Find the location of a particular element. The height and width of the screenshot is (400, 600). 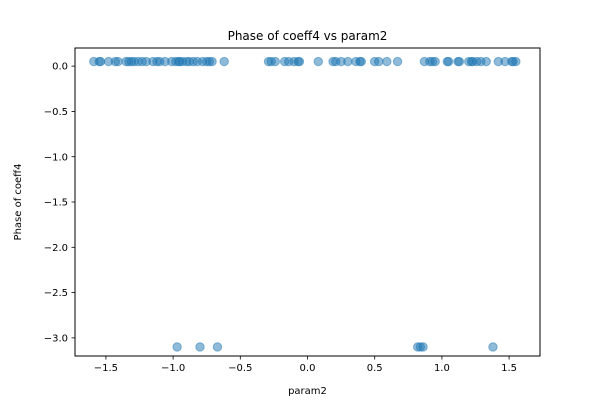

y-tick-label: −2.5 is located at coordinates (56, 293).